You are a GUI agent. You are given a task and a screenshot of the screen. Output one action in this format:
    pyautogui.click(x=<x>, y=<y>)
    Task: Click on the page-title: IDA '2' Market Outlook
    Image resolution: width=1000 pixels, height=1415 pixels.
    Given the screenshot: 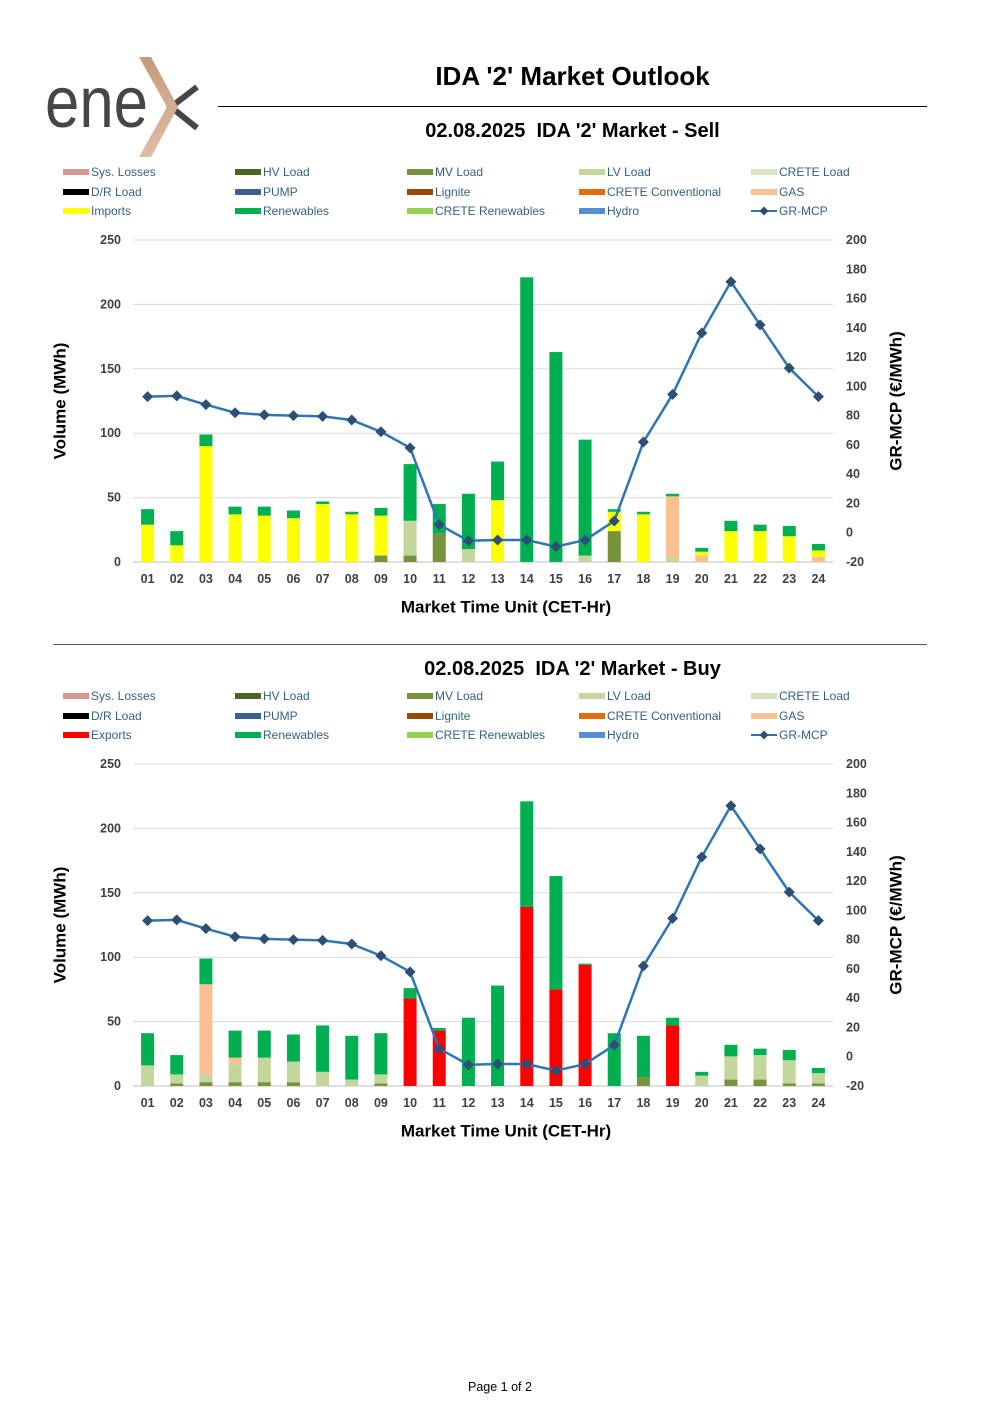 What is the action you would take?
    pyautogui.click(x=572, y=76)
    